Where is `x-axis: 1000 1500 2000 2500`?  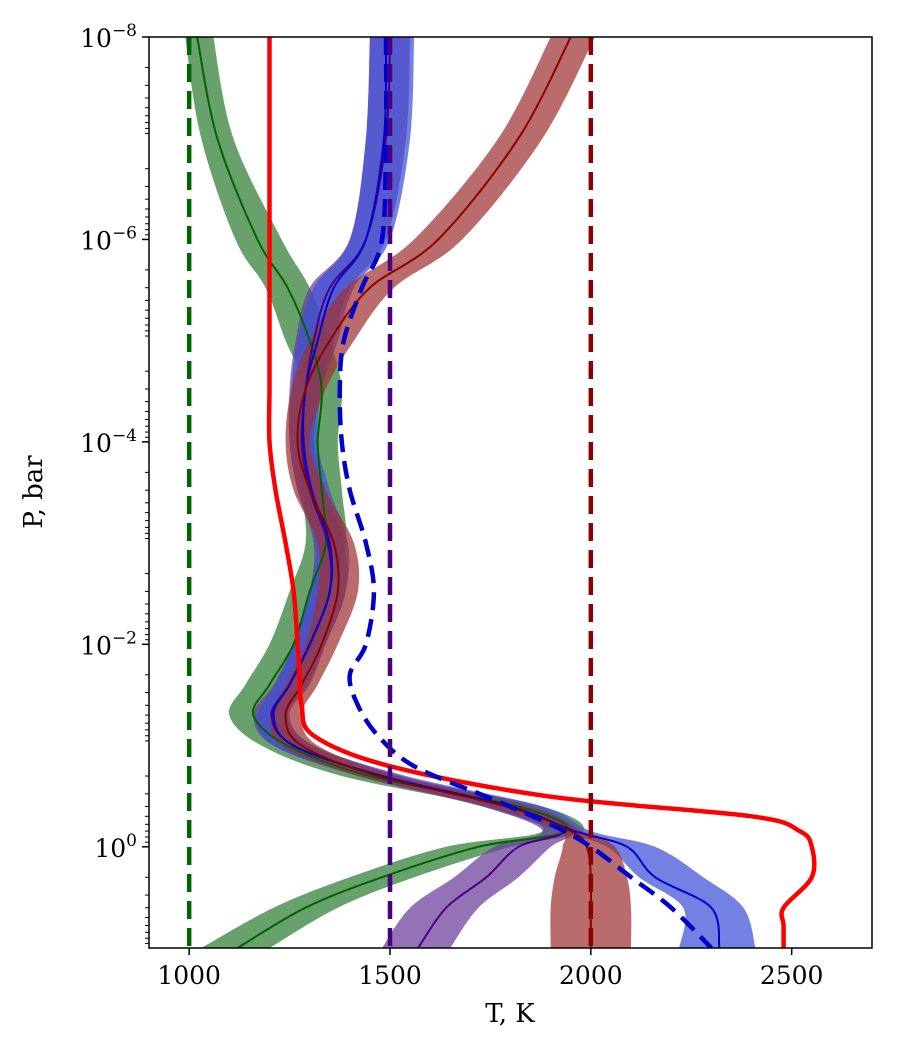
x-axis: 1000 1500 2000 2500 is located at coordinates (490, 969).